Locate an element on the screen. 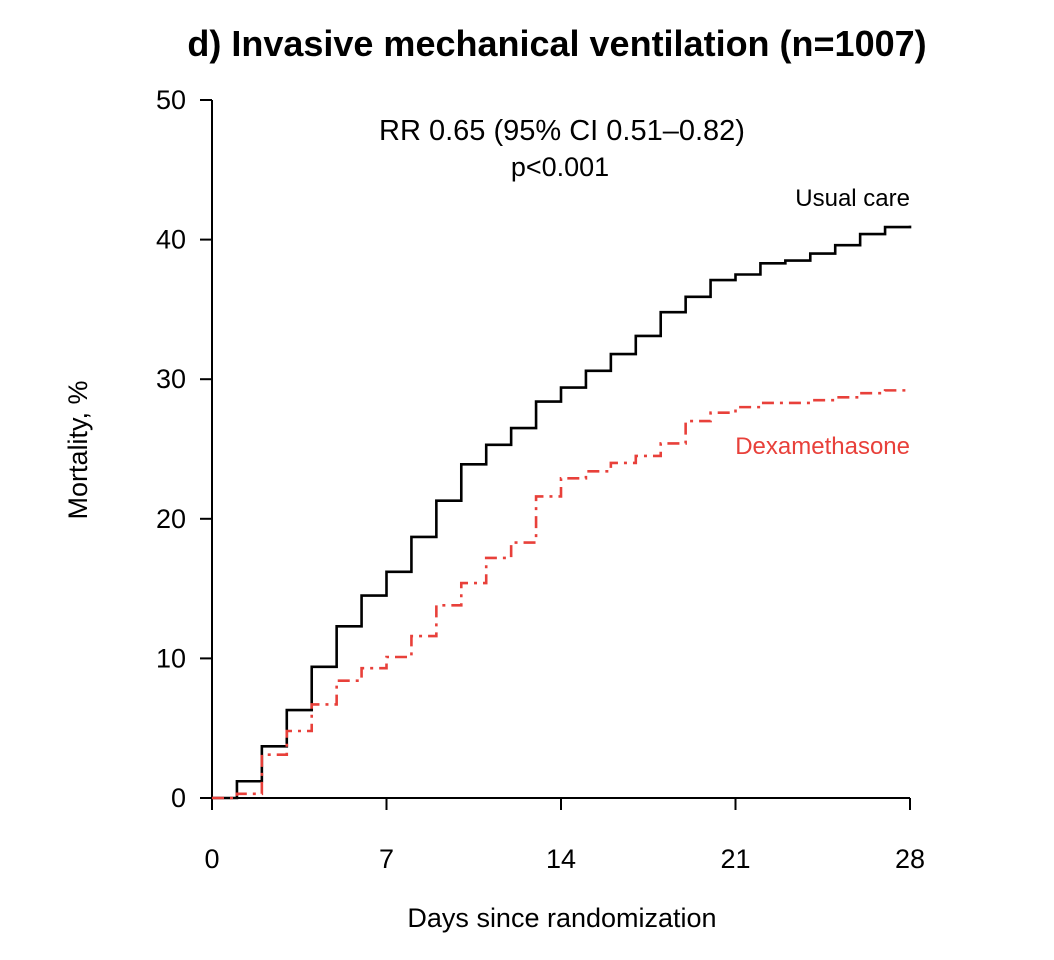 This screenshot has width=1054, height=960. y-tick-label: 50 is located at coordinates (171, 100).